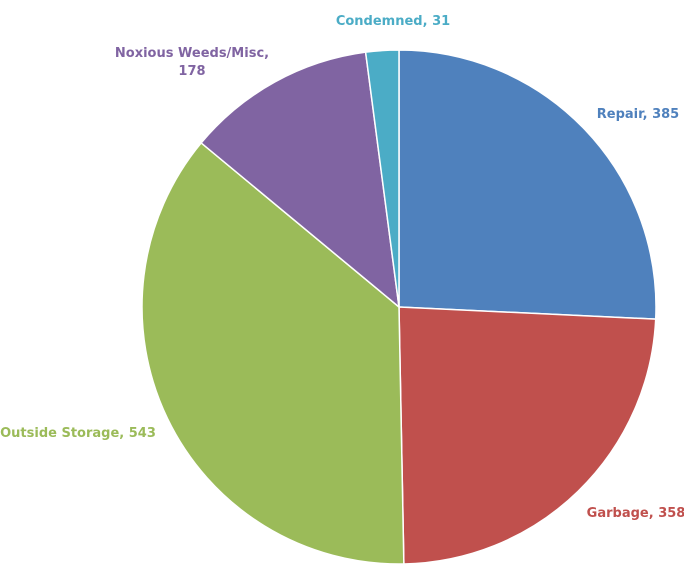 This screenshot has height=569, width=684. What do you see at coordinates (382, 178) in the screenshot?
I see `pie-slice-condemned` at bounding box center [382, 178].